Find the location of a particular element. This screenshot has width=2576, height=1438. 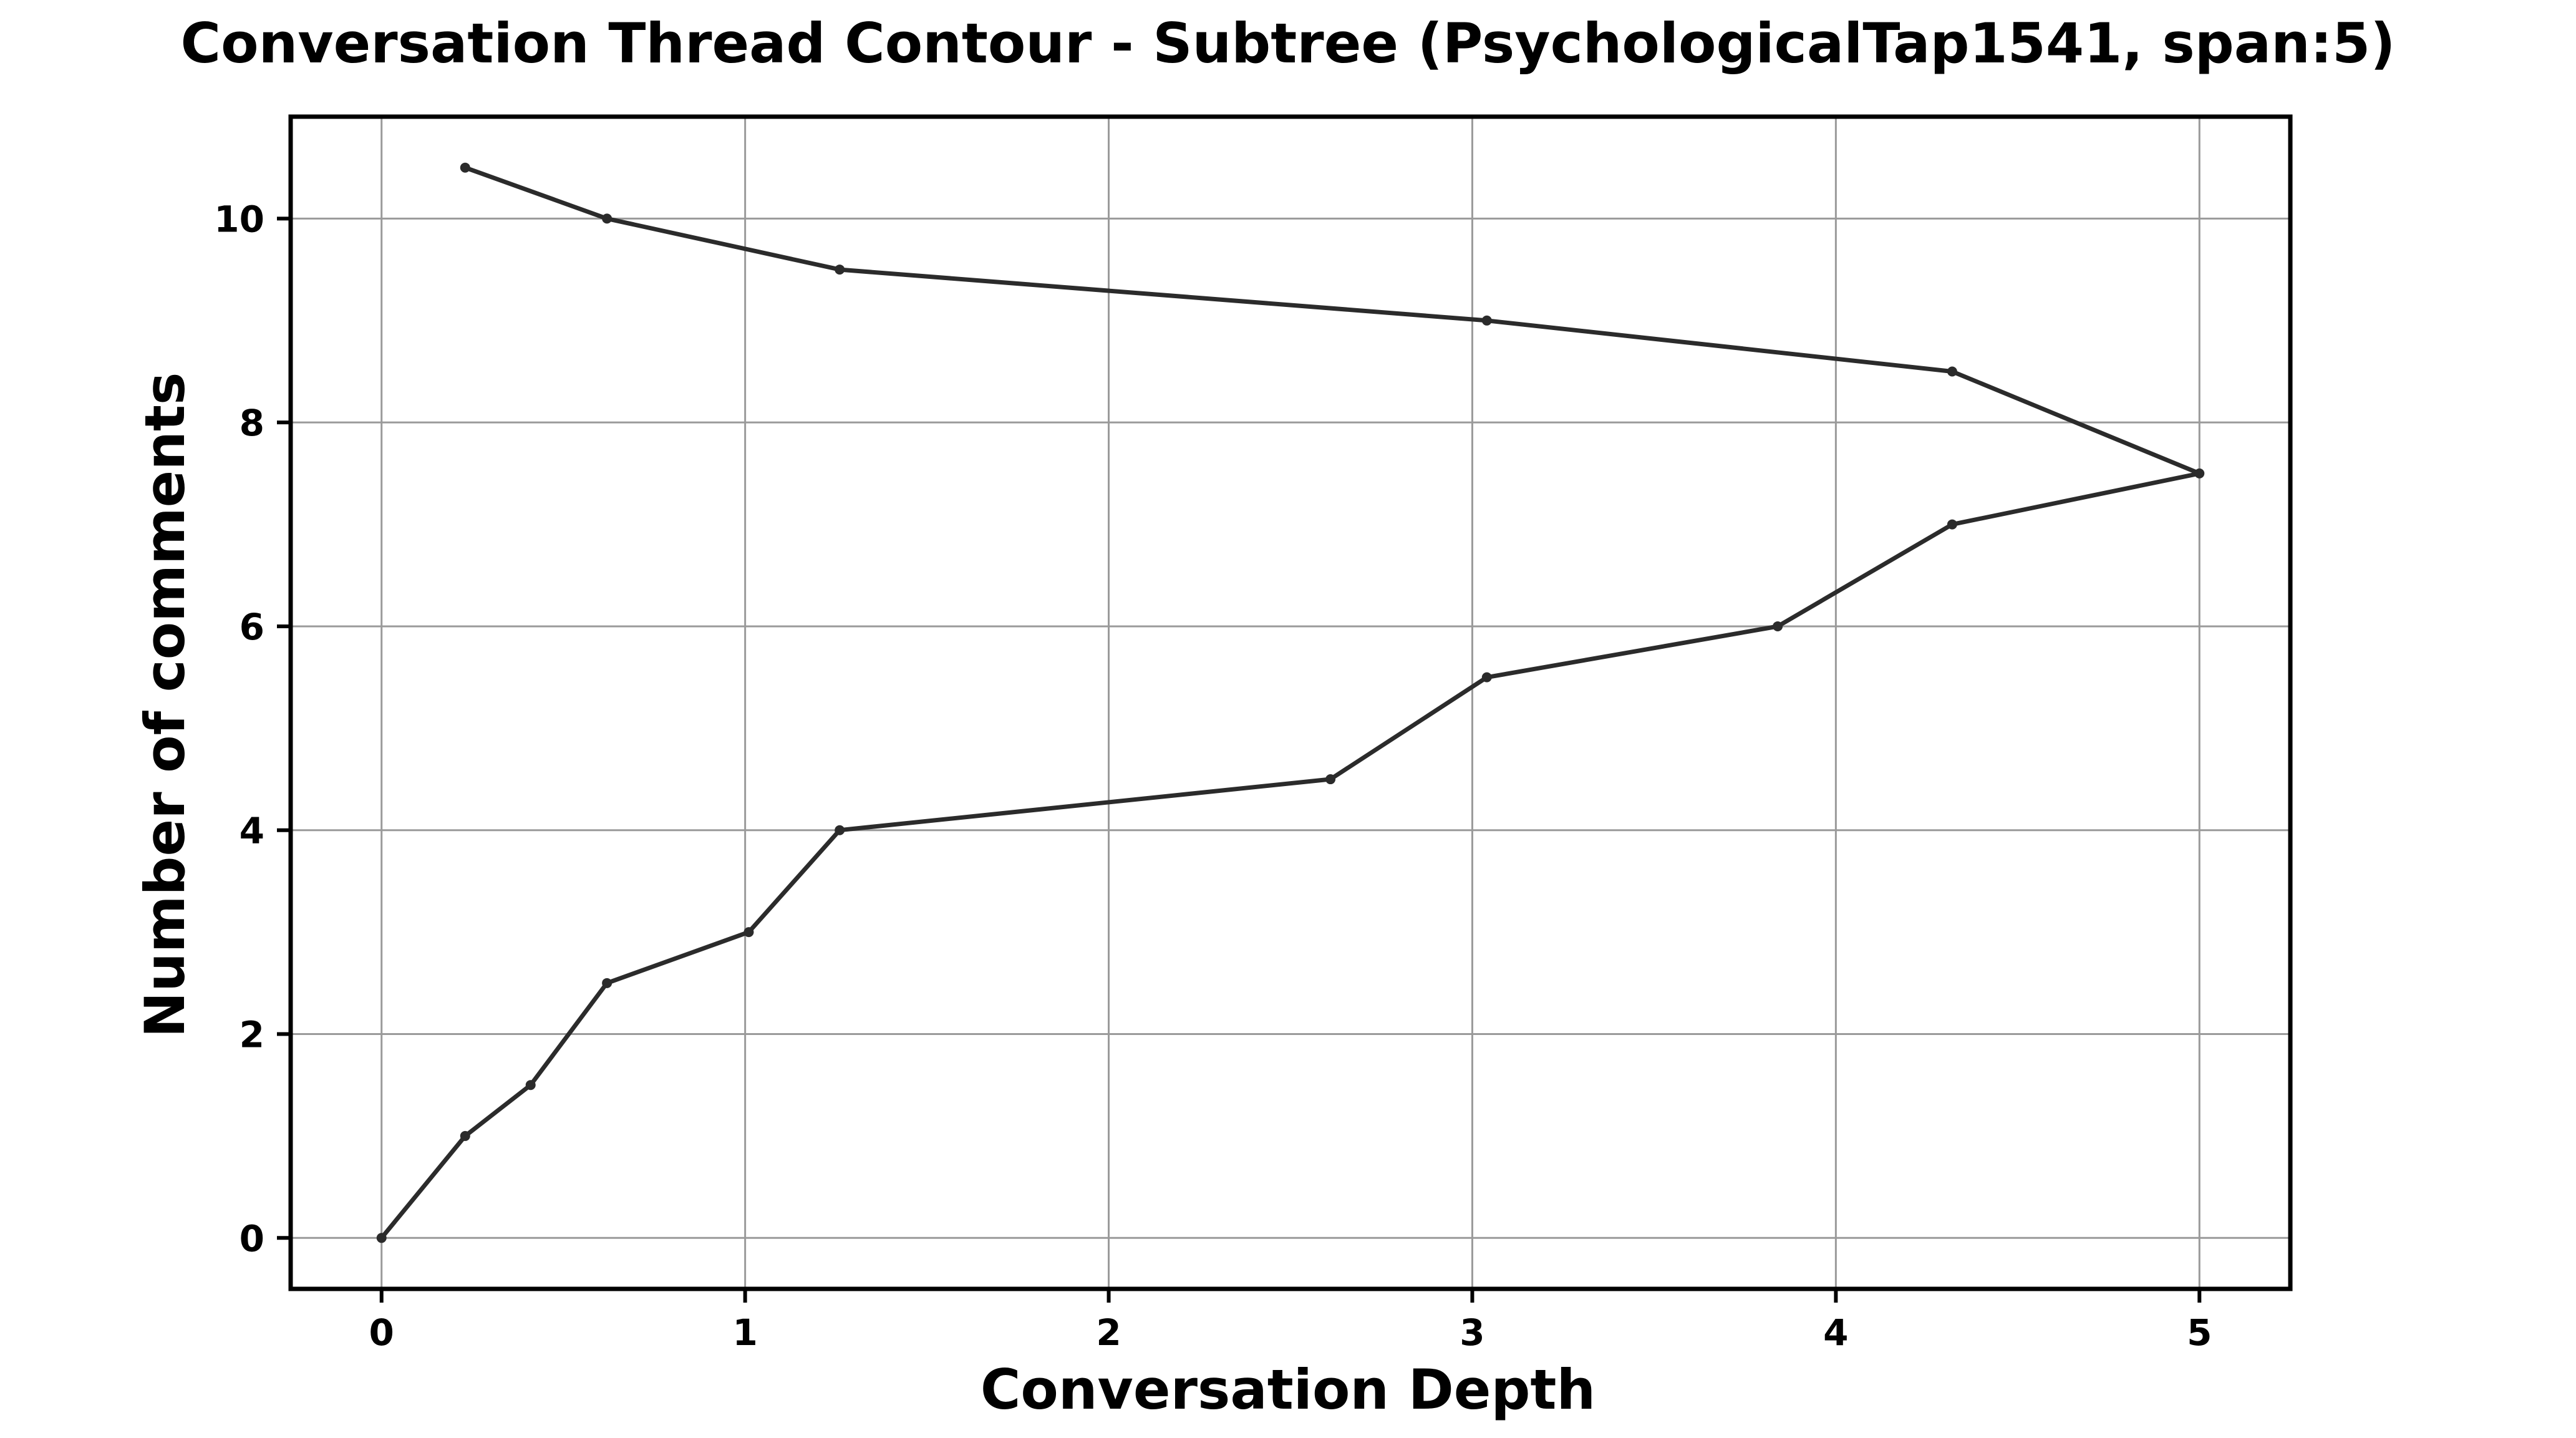

y-tick-label: 6 is located at coordinates (252, 627).